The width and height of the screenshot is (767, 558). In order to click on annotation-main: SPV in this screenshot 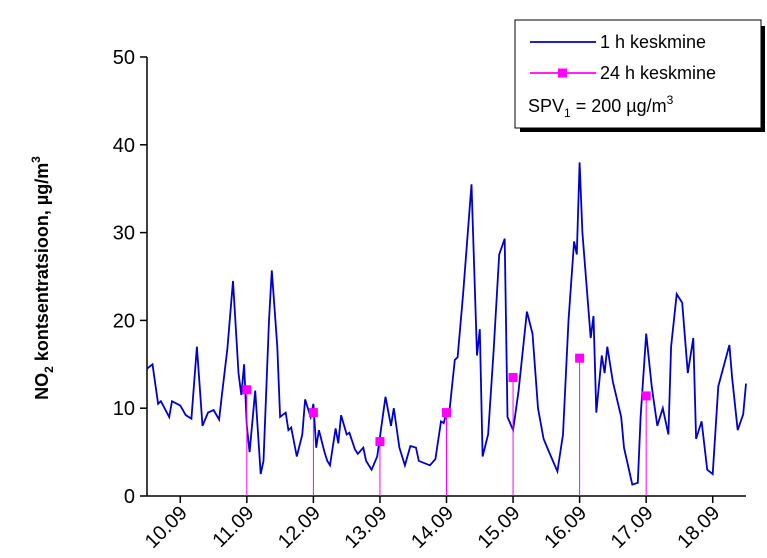, I will do `click(546, 106)`.